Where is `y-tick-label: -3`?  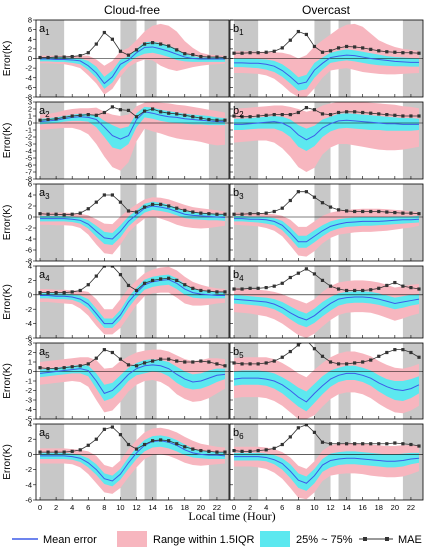
y-tick-label: -3 is located at coordinates (28, 144).